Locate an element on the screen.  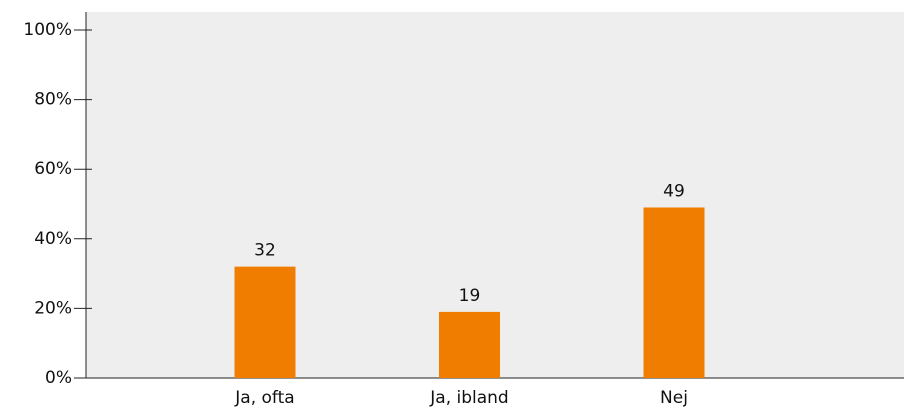
x-tick-label: Ja, ofta is located at coordinates (264, 398).